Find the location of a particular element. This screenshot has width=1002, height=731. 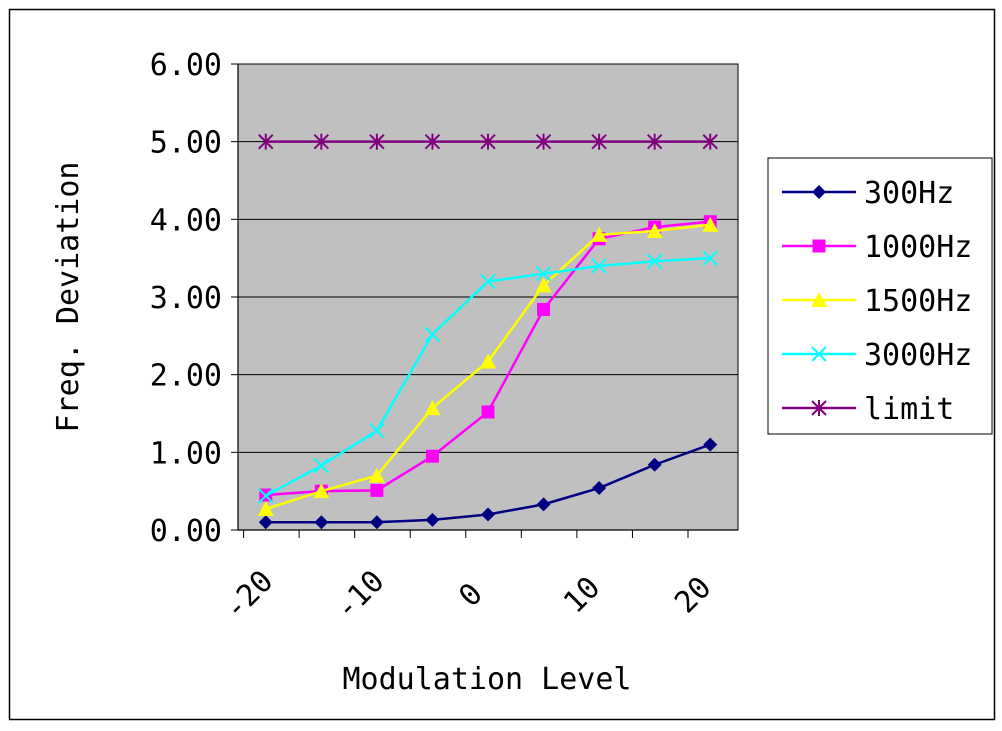

legend-item: 3000Hz is located at coordinates (877, 355).